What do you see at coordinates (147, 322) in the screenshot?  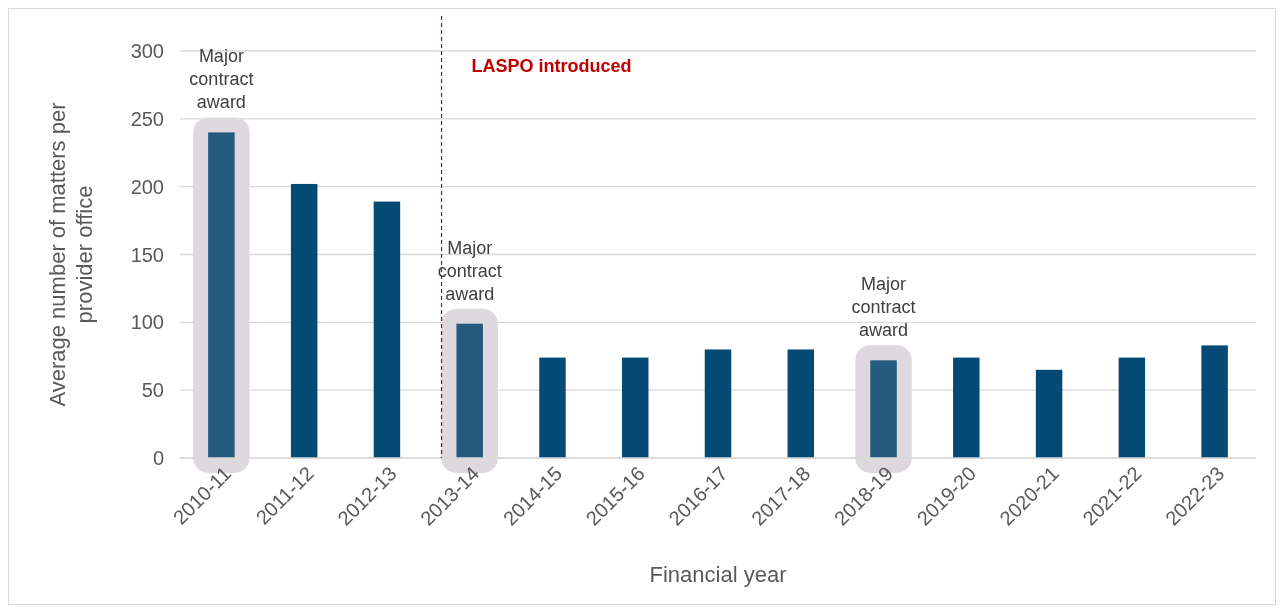 I see `y-tick-label: 100` at bounding box center [147, 322].